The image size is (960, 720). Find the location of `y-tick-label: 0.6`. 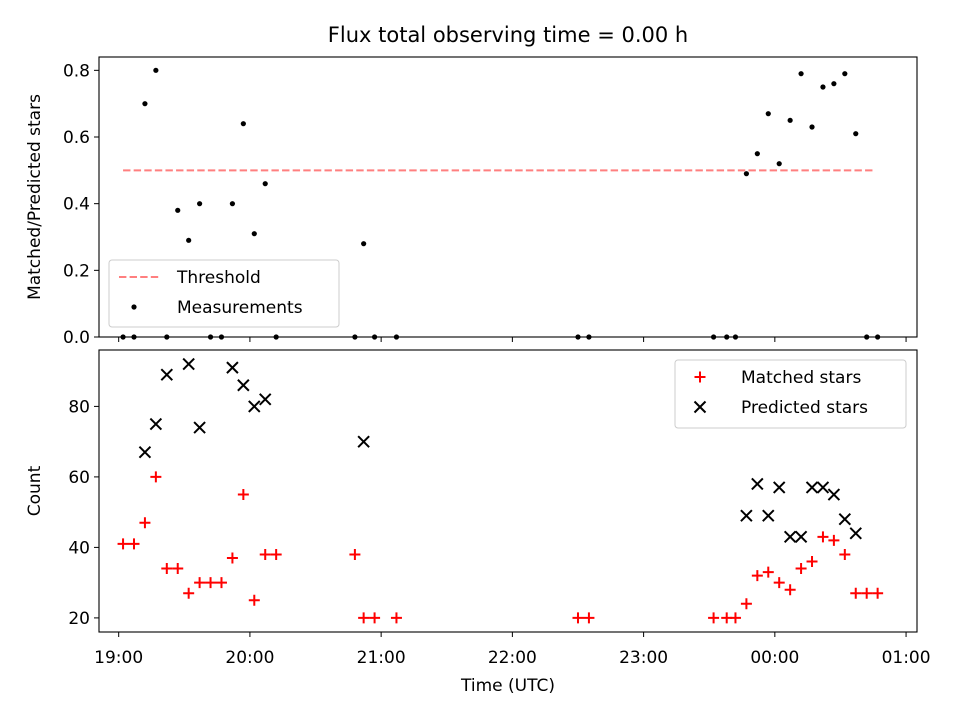

y-tick-label: 0.6 is located at coordinates (76, 138).